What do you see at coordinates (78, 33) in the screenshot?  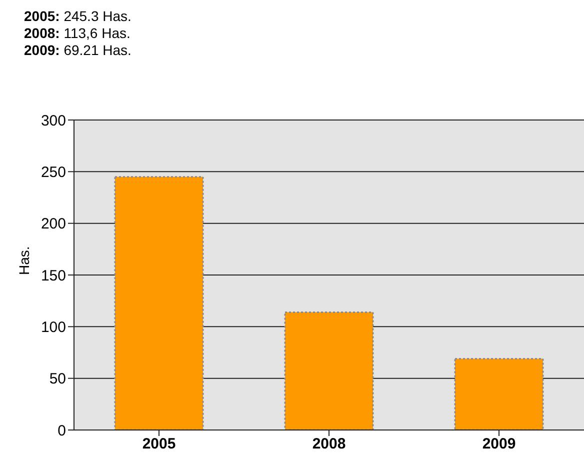 I see `text: 2008: 113,6 Has.` at bounding box center [78, 33].